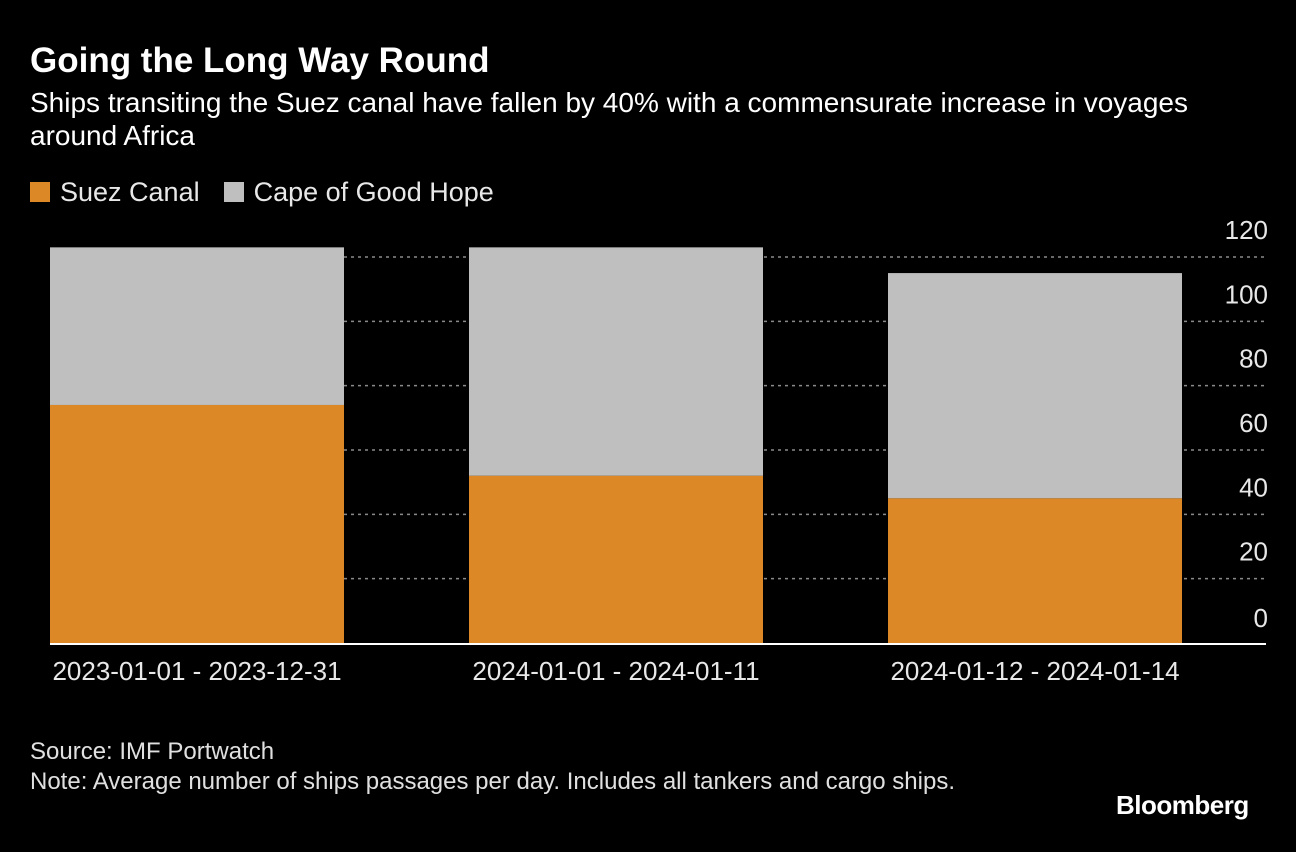  What do you see at coordinates (1253, 552) in the screenshot?
I see `y-tick-label-20: 20` at bounding box center [1253, 552].